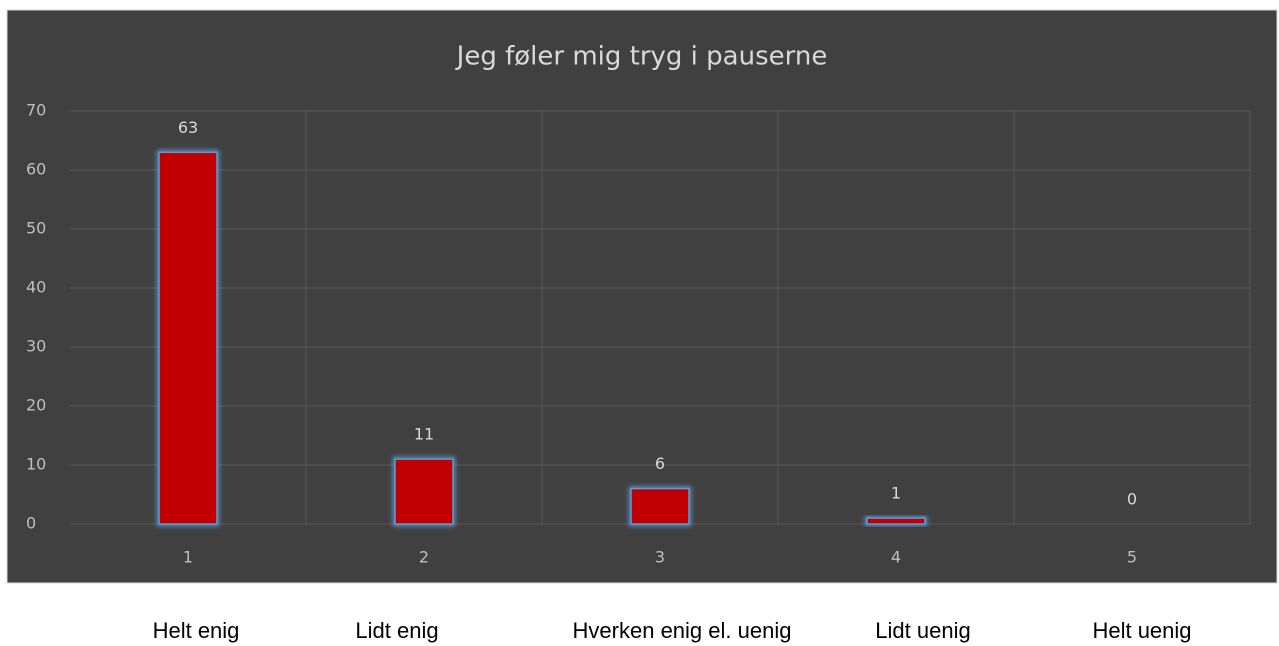  I want to click on y-tick-label: 50, so click(36, 228).